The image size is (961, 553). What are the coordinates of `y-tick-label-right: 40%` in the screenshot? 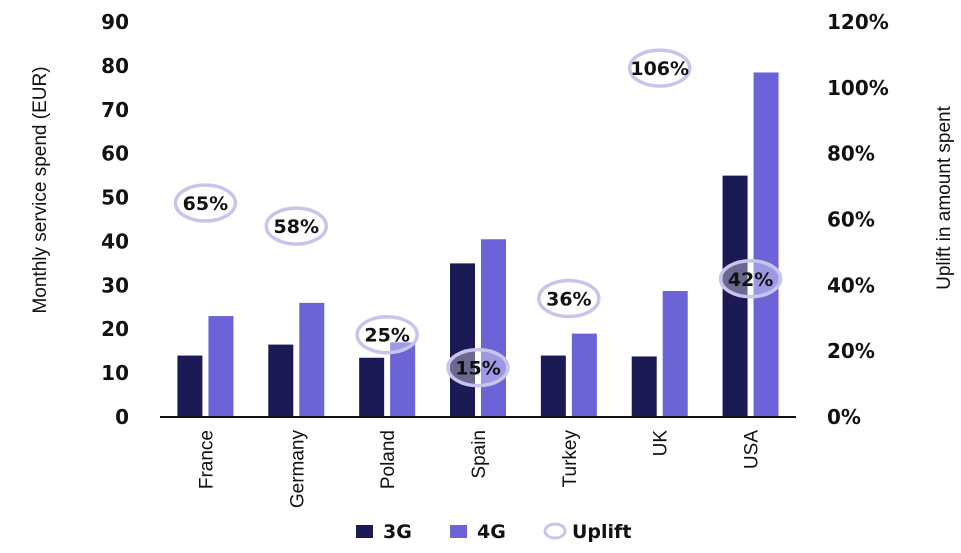 It's located at (851, 285).